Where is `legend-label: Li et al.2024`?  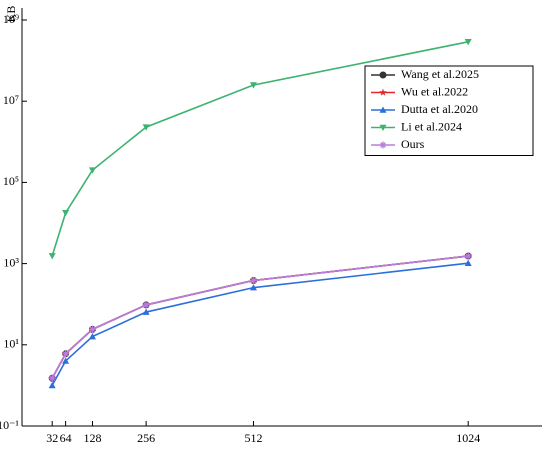
legend-label: Li et al.2024 is located at coordinates (431, 126).